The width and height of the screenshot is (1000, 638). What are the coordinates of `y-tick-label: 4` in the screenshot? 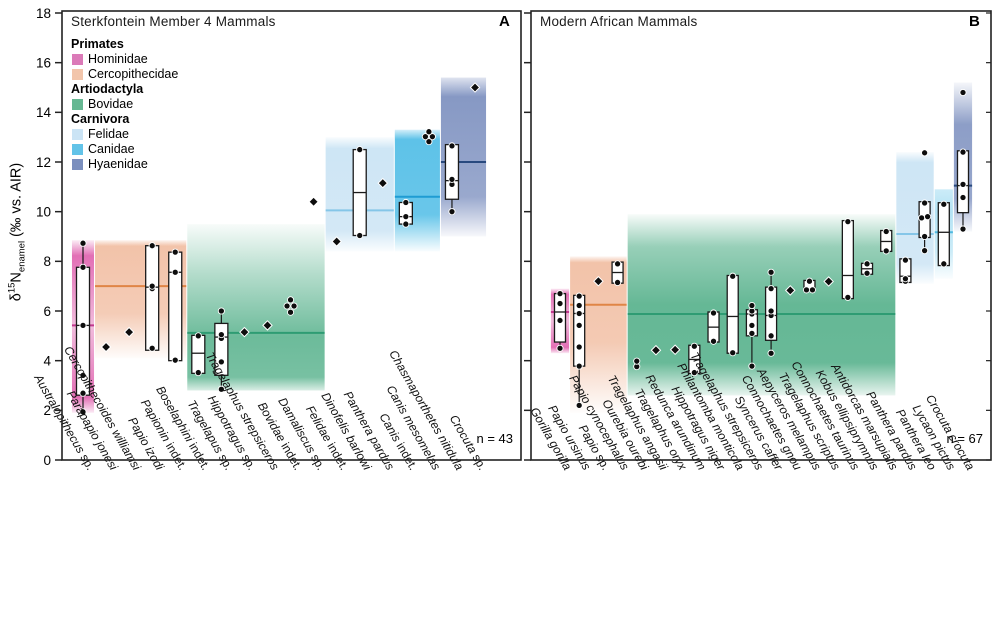 It's located at (47, 360).